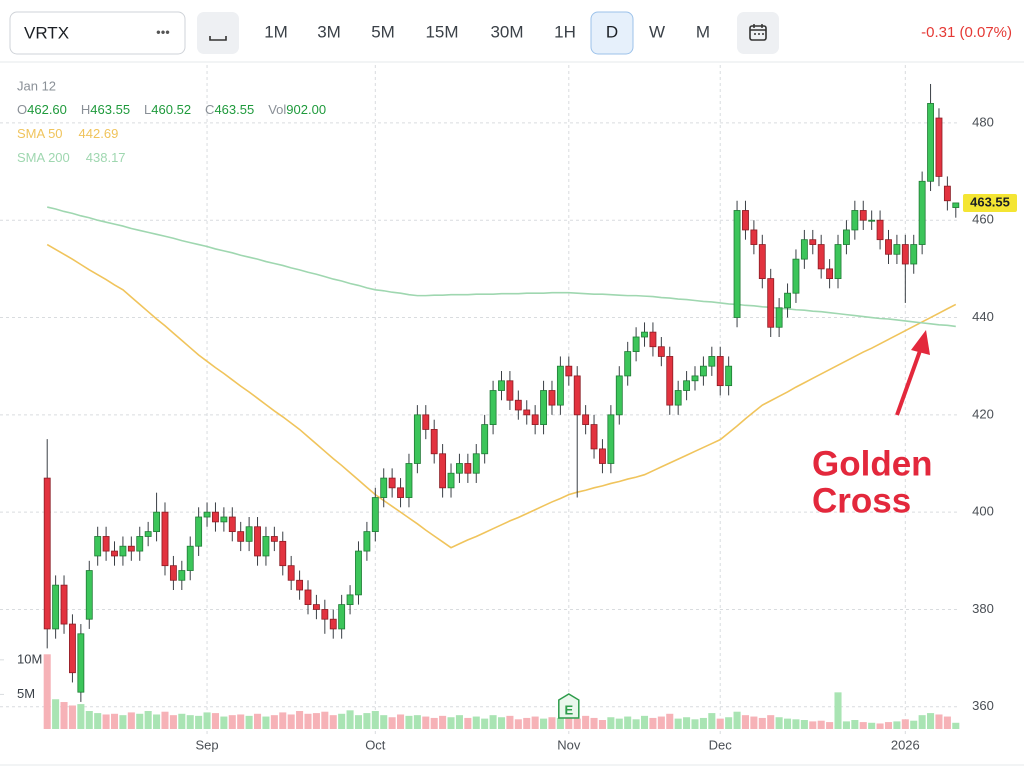 The width and height of the screenshot is (1024, 770). Describe the element at coordinates (565, 31) in the screenshot. I see `interval-button: 1H` at that location.